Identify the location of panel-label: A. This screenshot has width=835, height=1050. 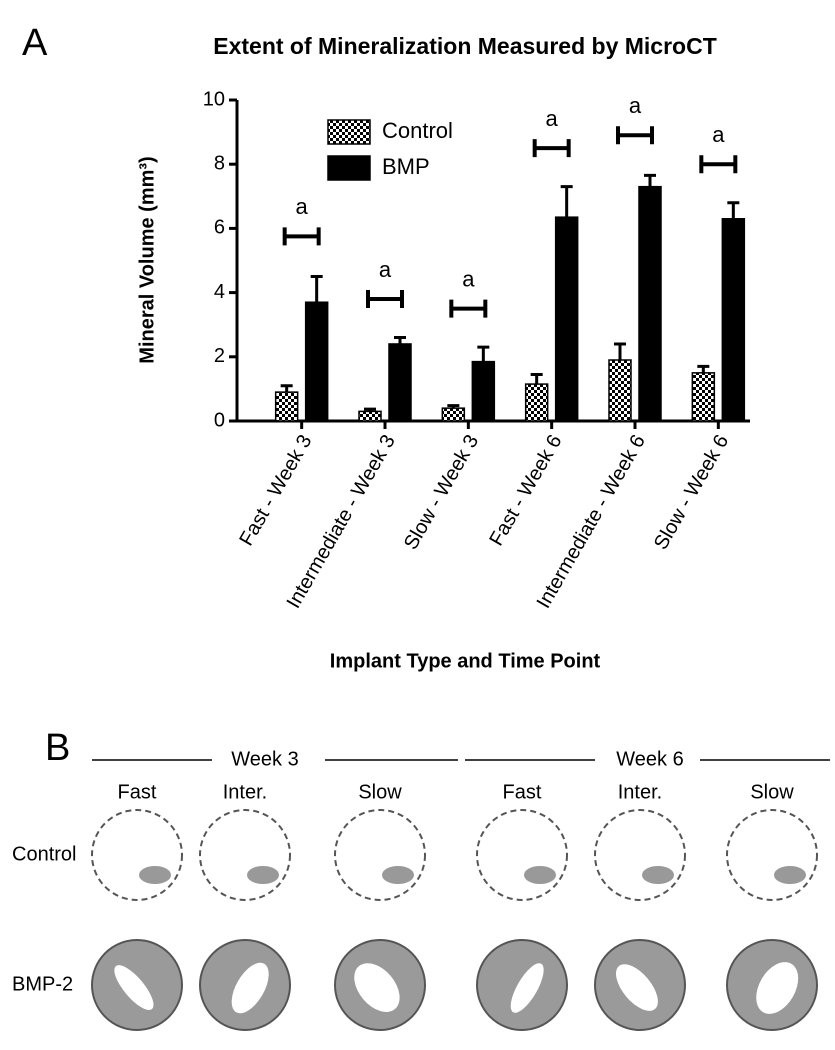
(35, 43).